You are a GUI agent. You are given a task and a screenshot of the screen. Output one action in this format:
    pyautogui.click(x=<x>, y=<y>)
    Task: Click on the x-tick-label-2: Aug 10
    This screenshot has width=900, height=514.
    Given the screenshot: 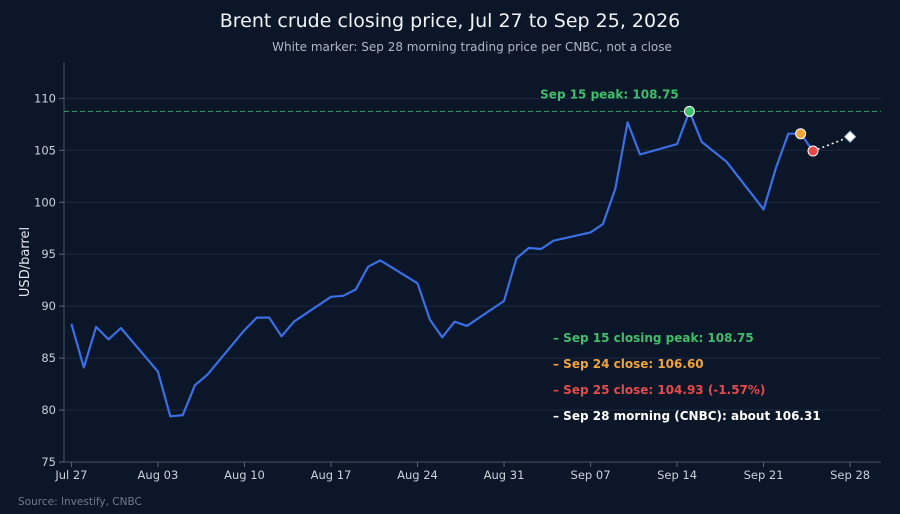 What is the action you would take?
    pyautogui.click(x=244, y=475)
    